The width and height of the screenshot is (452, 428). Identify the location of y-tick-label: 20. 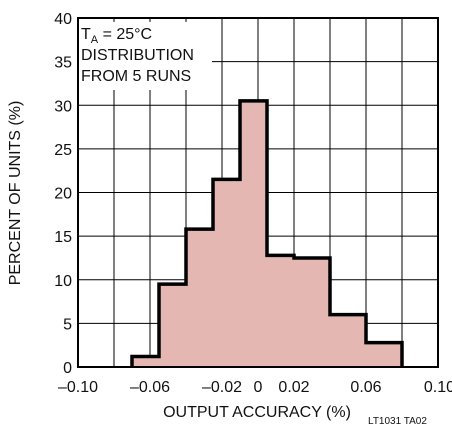
(63, 194).